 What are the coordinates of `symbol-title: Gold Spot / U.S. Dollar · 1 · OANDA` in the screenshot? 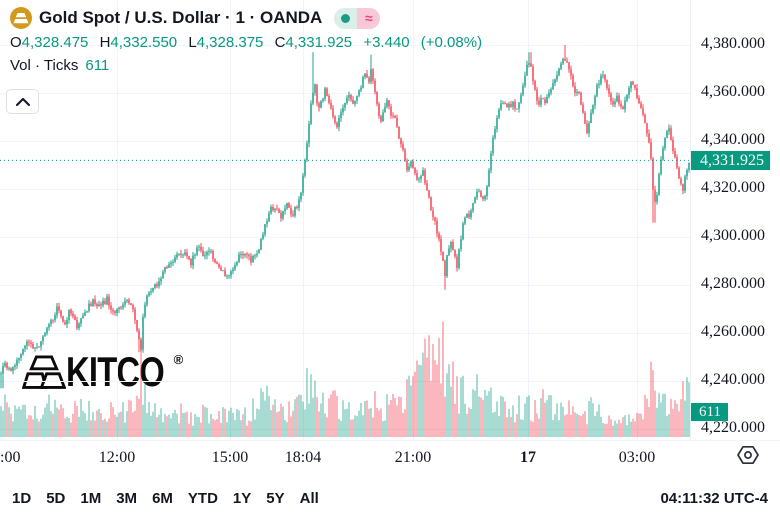 It's located at (181, 17).